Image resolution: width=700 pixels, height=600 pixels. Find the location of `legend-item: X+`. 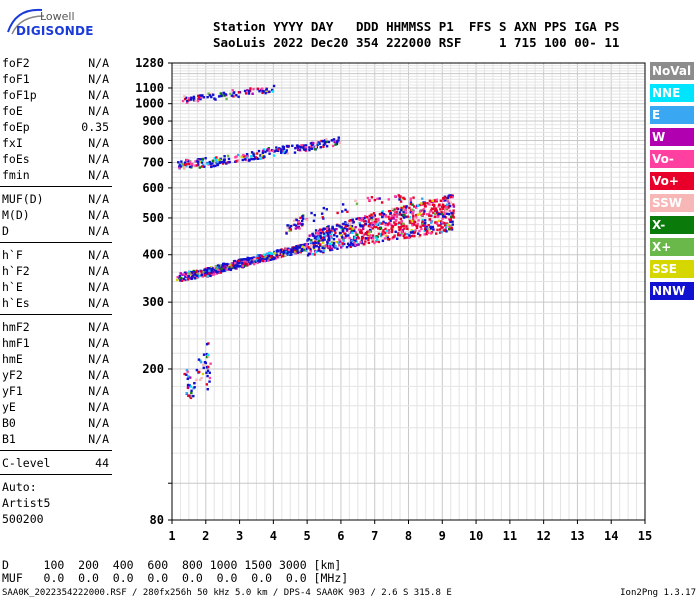

legend-item: X+ is located at coordinates (672, 247).